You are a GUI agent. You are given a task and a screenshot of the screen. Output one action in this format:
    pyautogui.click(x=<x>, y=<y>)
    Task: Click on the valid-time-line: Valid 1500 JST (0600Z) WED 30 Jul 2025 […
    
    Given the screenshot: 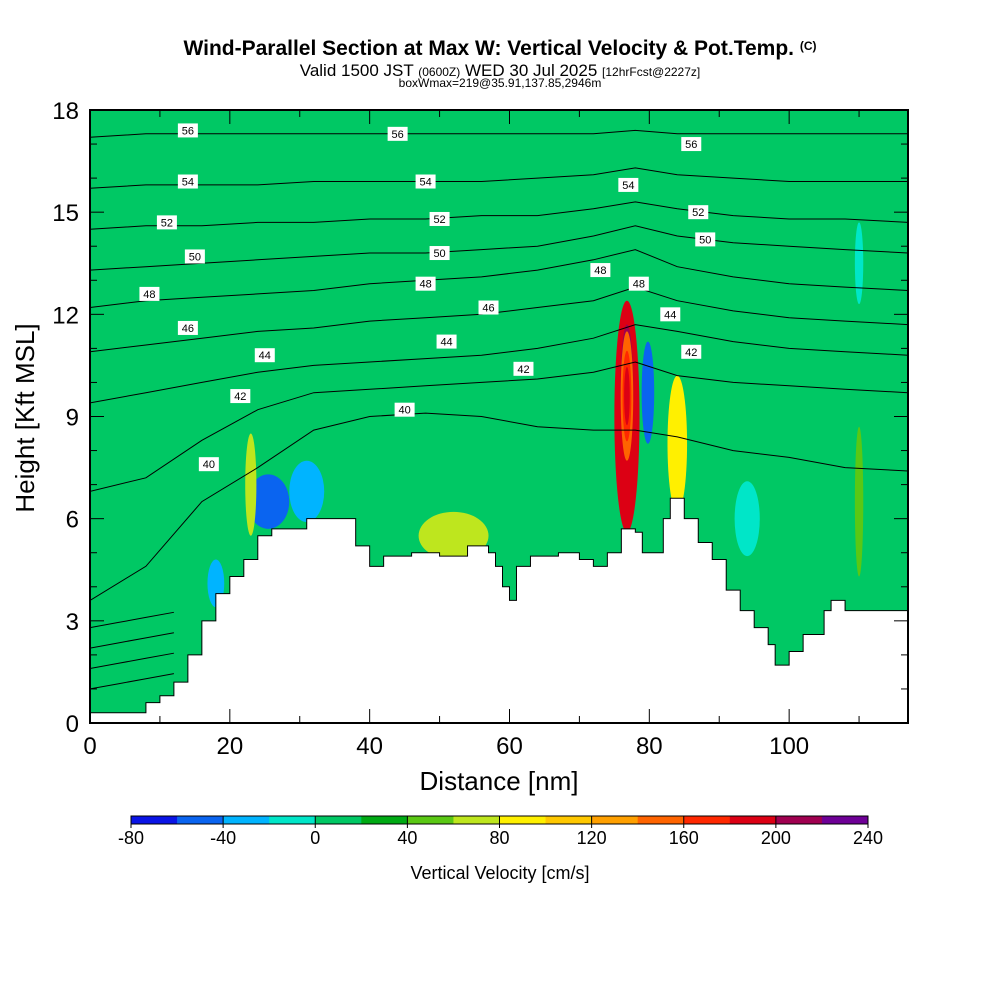 What is the action you would take?
    pyautogui.click(x=500, y=71)
    